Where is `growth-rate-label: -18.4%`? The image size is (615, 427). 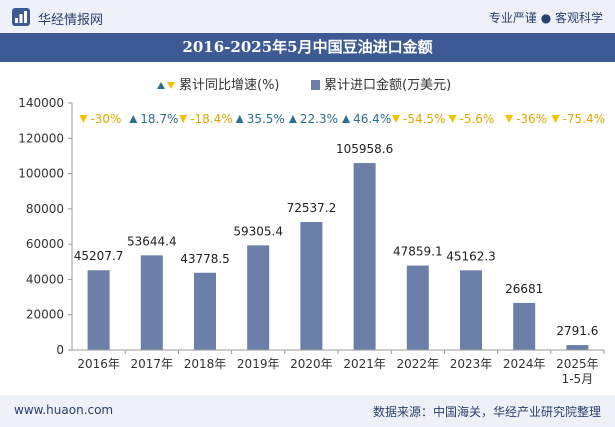 growth-rate-label: -18.4% is located at coordinates (211, 119).